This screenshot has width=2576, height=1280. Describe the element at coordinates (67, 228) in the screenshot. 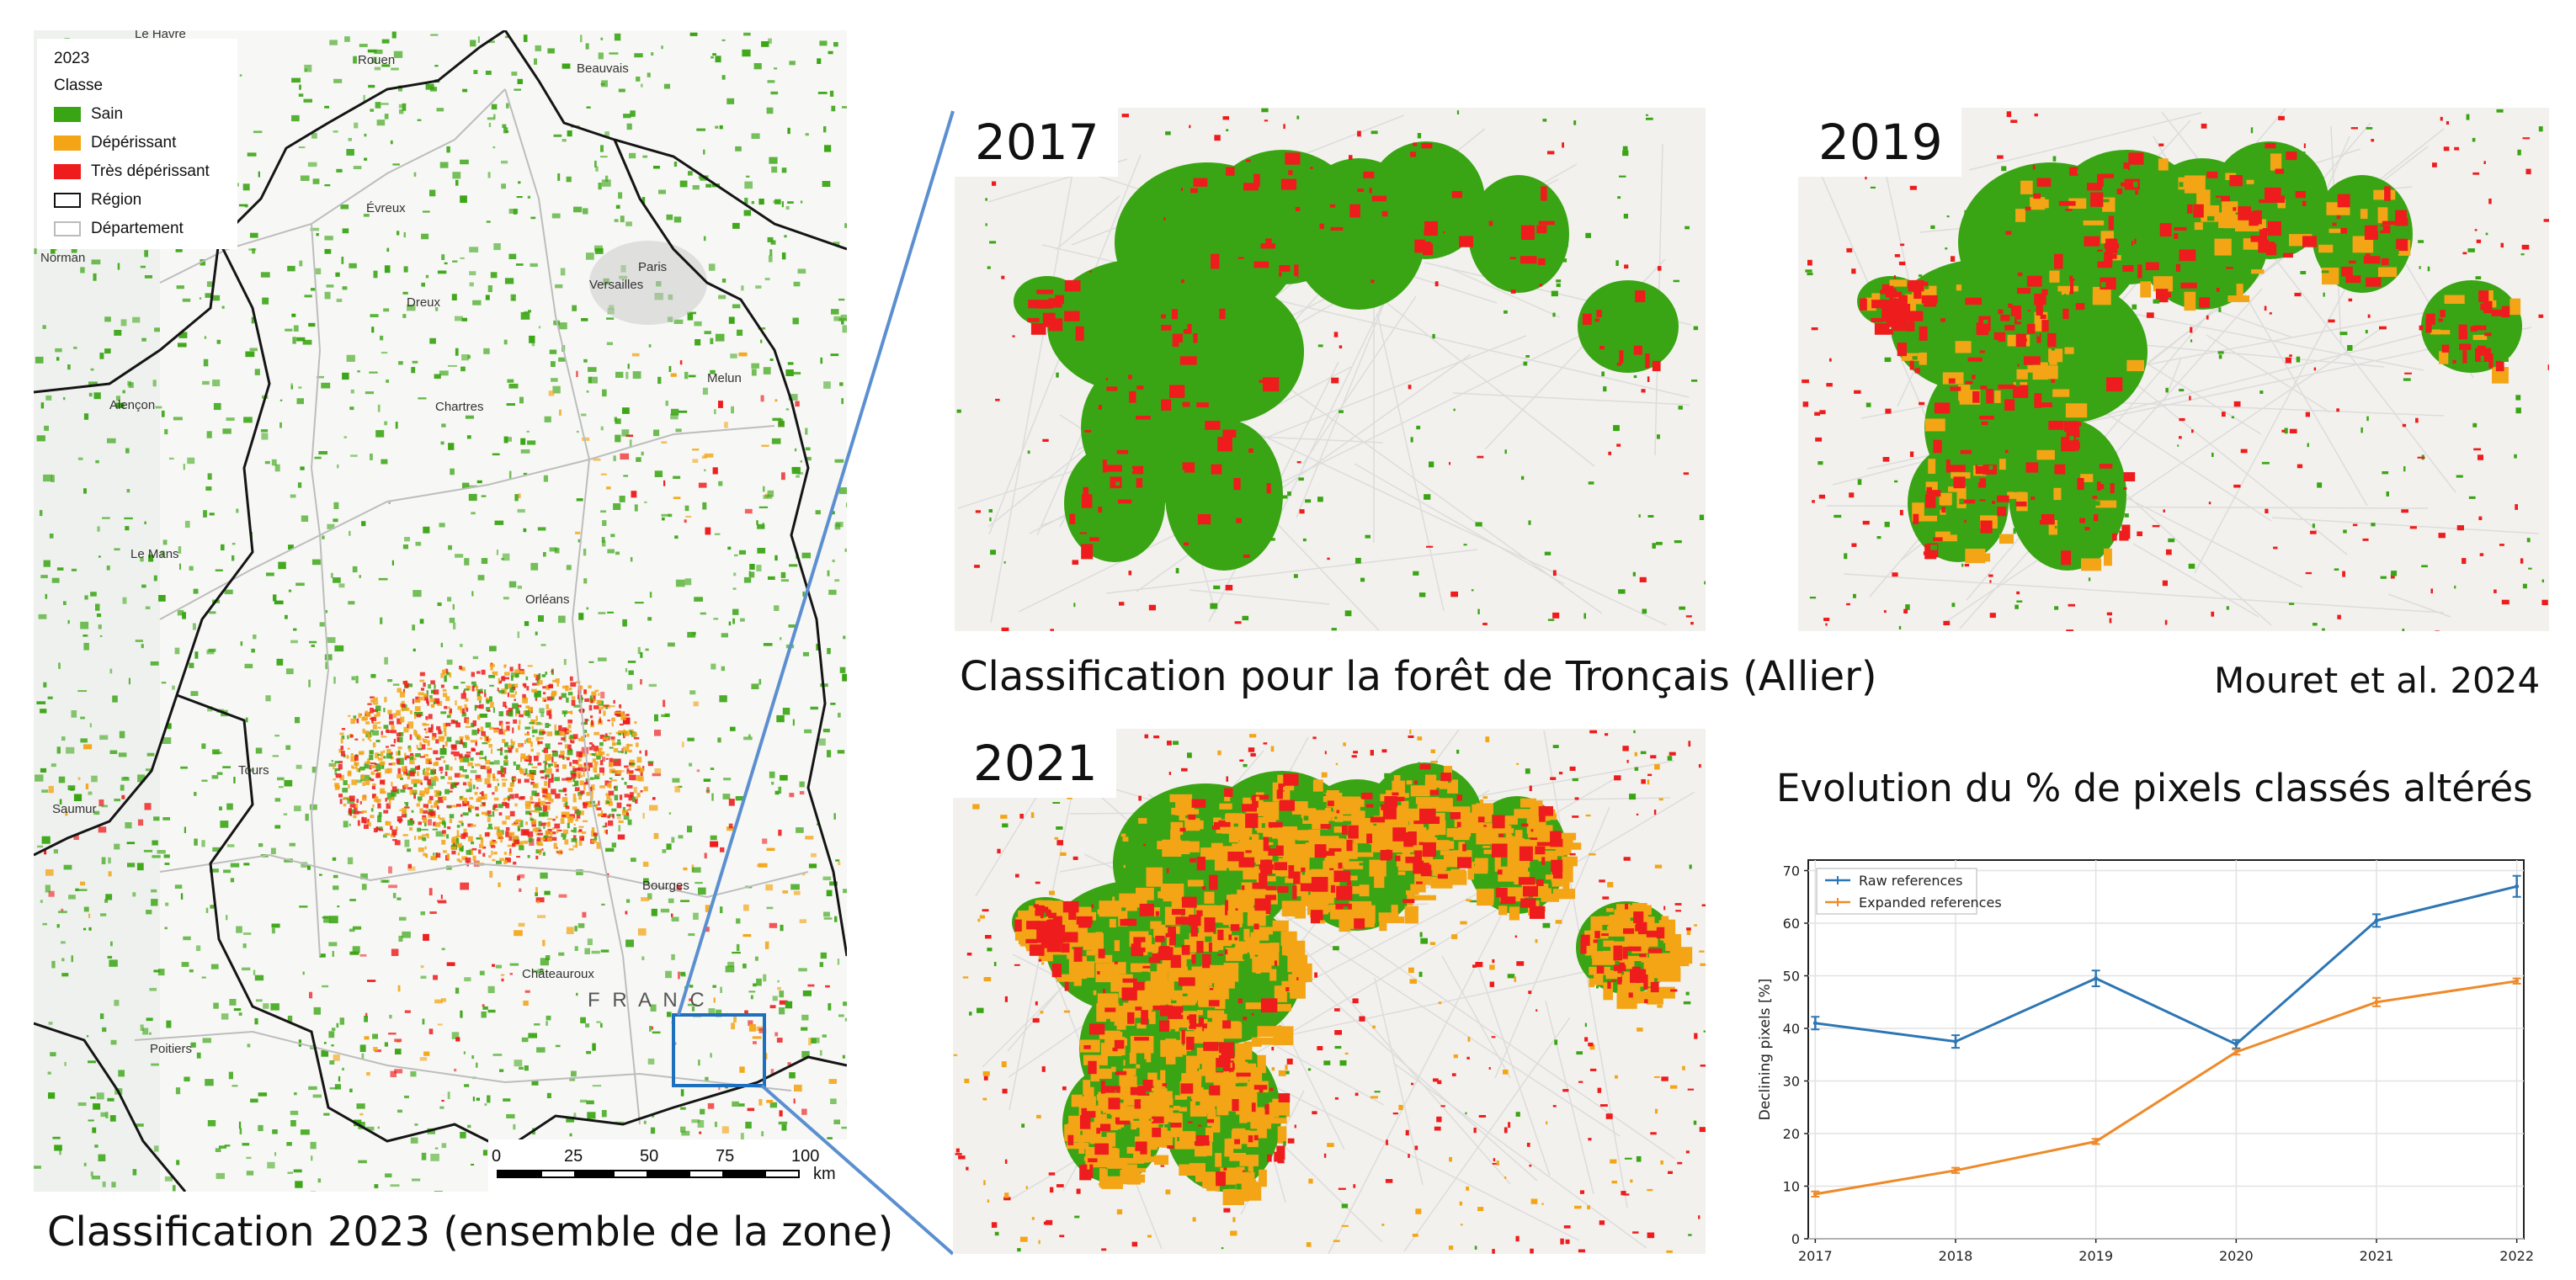

I see `legend-swatch-departement` at that location.